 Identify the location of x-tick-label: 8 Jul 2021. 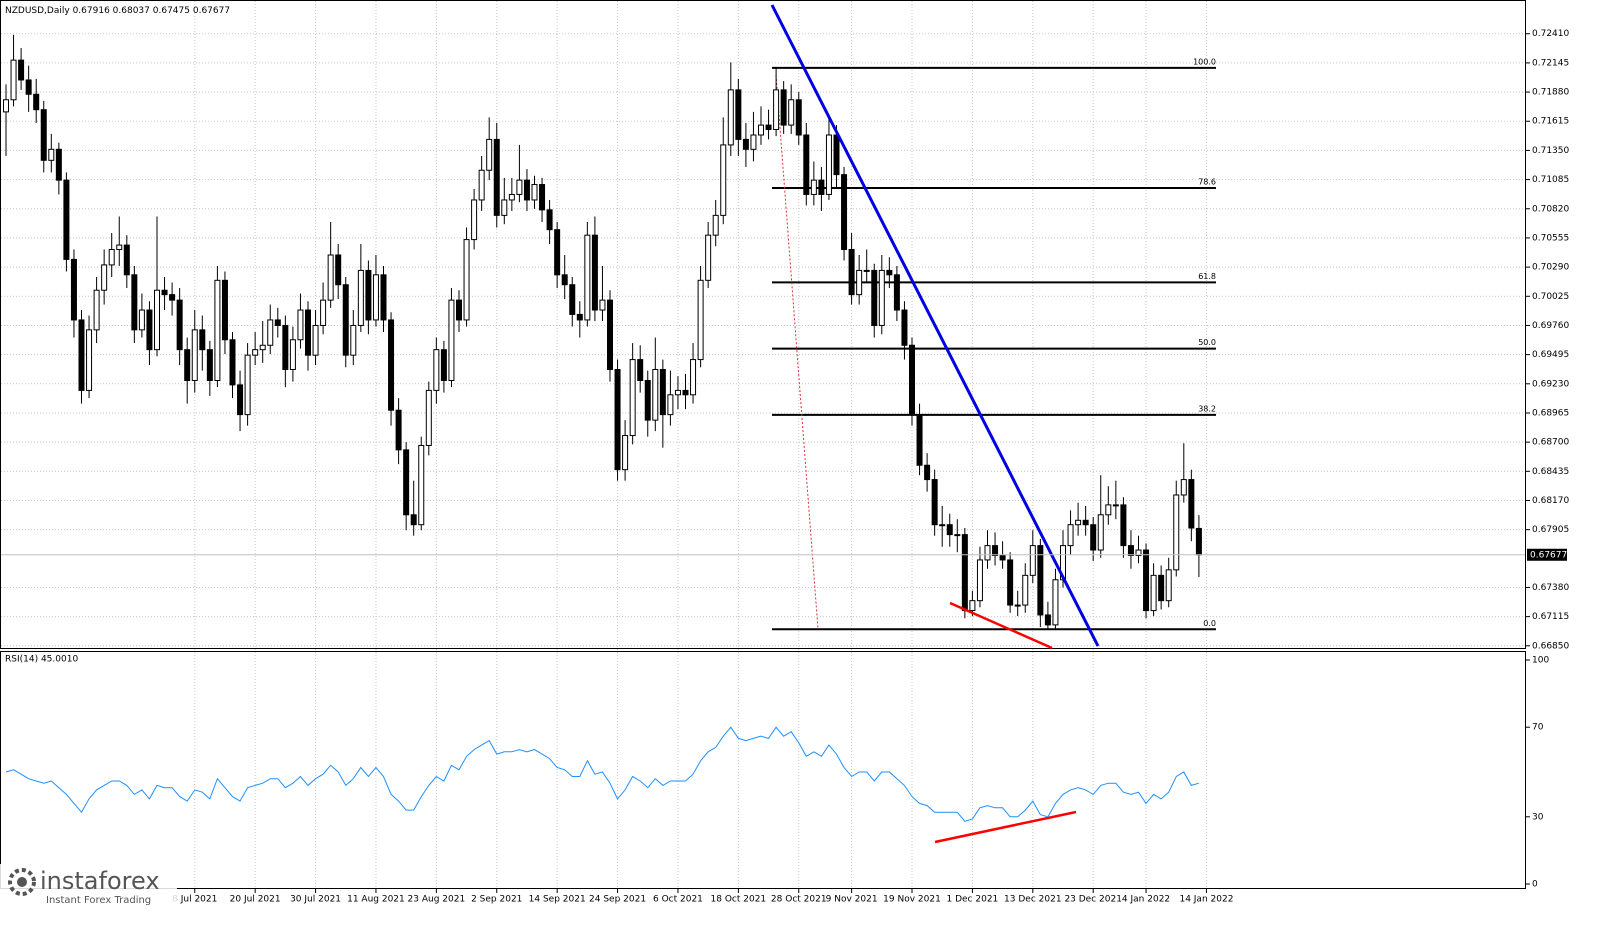
(194, 900).